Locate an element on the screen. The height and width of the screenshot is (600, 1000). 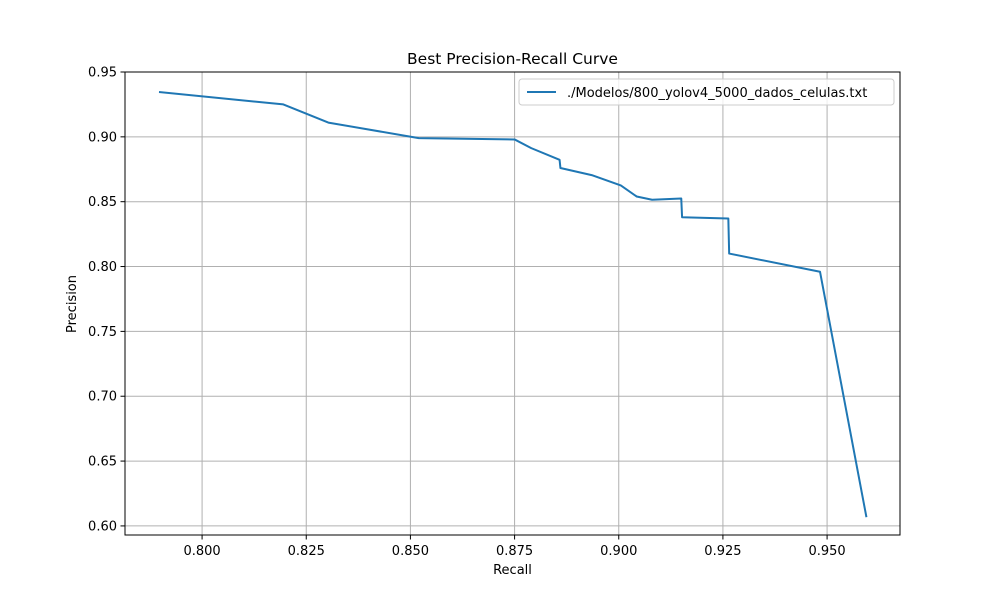
y-axis-label: Precision is located at coordinates (72, 304).